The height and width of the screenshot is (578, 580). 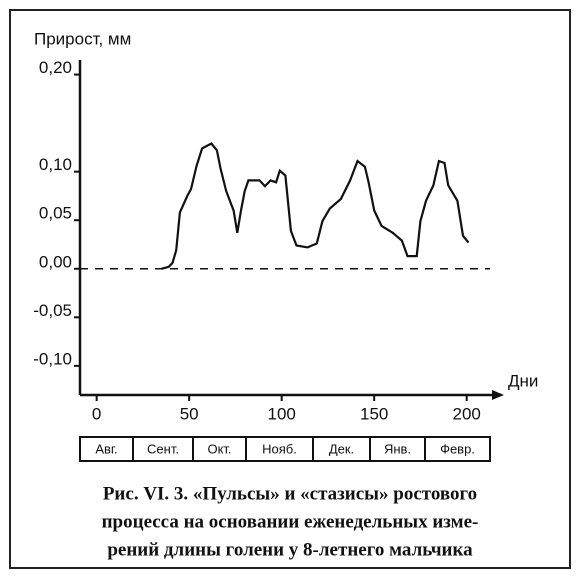 What do you see at coordinates (96, 413) in the screenshot?
I see `x-tick-label: 0` at bounding box center [96, 413].